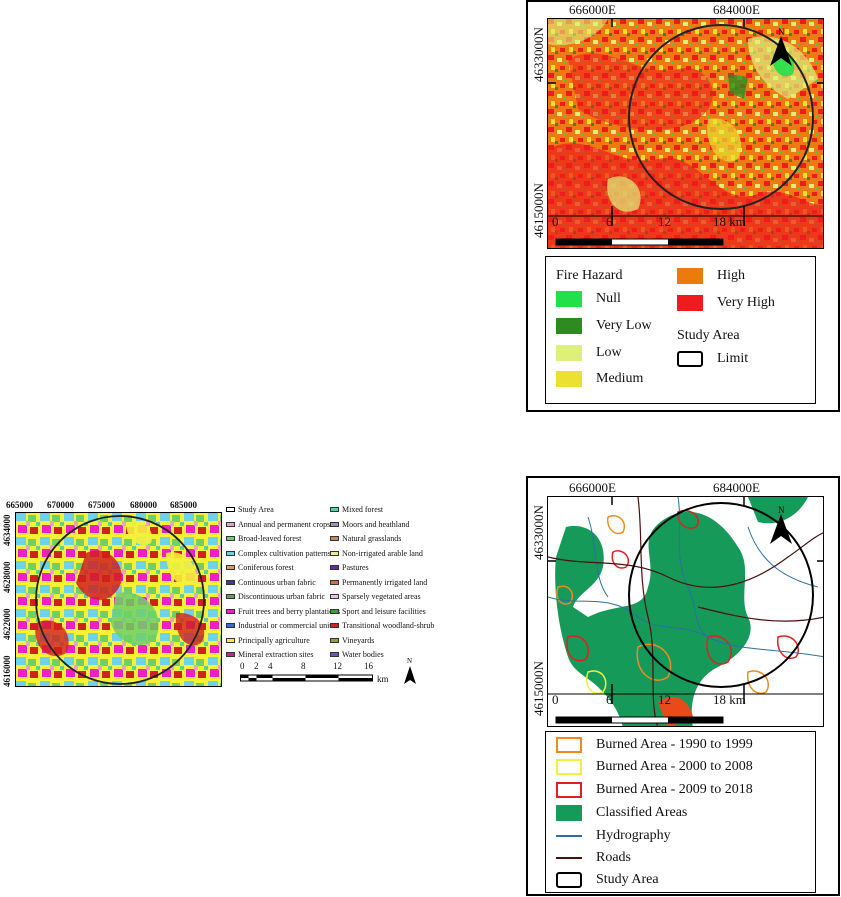  I want to click on lc-label: Discontinuous urban fabric, so click(282, 596).